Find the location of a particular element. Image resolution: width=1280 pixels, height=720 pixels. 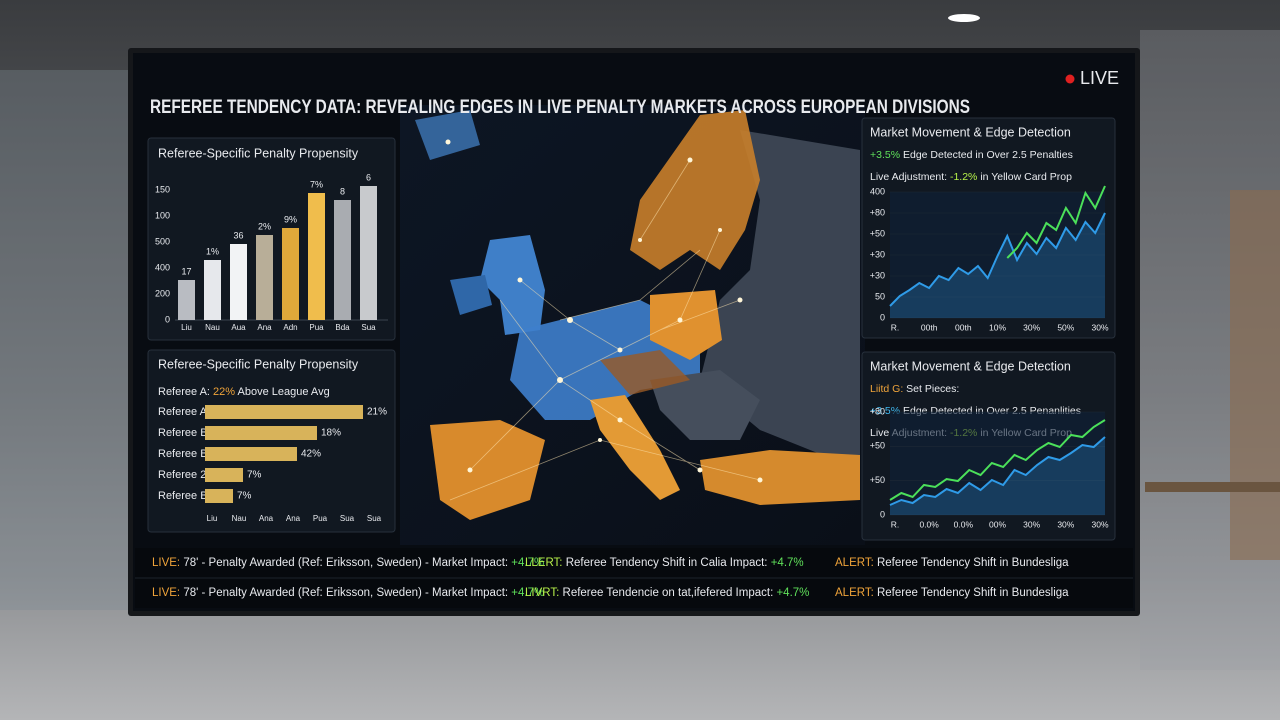

x-axis-label: Nau is located at coordinates (212, 327).